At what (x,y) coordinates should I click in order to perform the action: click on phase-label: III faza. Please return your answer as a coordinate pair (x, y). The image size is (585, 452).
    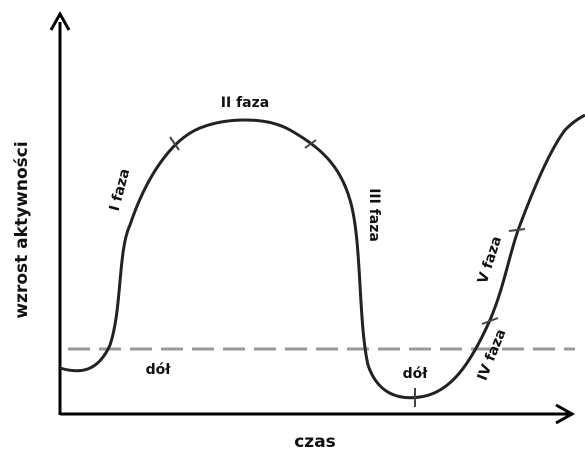
    Looking at the image, I should click on (374, 215).